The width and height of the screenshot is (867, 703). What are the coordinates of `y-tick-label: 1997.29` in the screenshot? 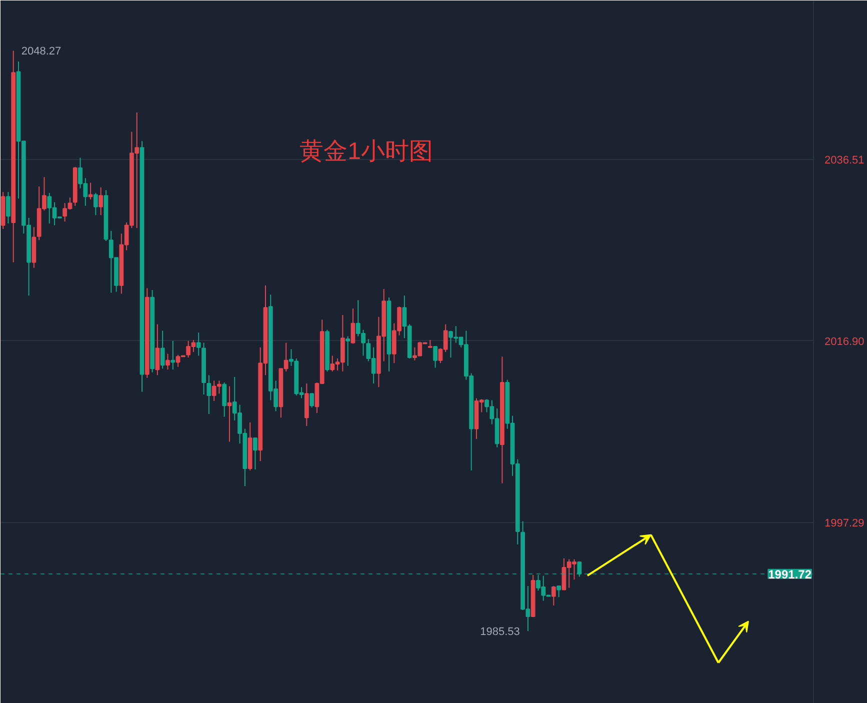 It's located at (844, 523).